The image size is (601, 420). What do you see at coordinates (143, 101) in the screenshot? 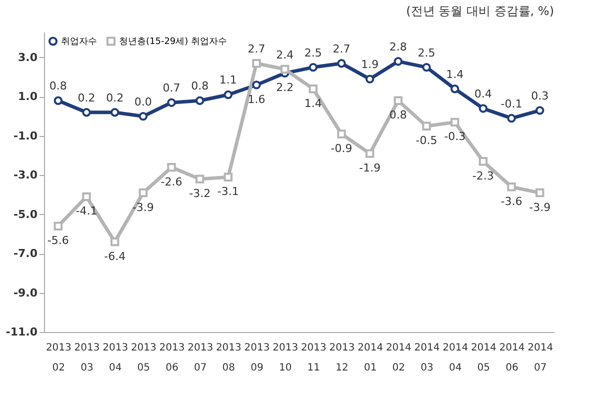
I see `data-label: 0.0` at bounding box center [143, 101].